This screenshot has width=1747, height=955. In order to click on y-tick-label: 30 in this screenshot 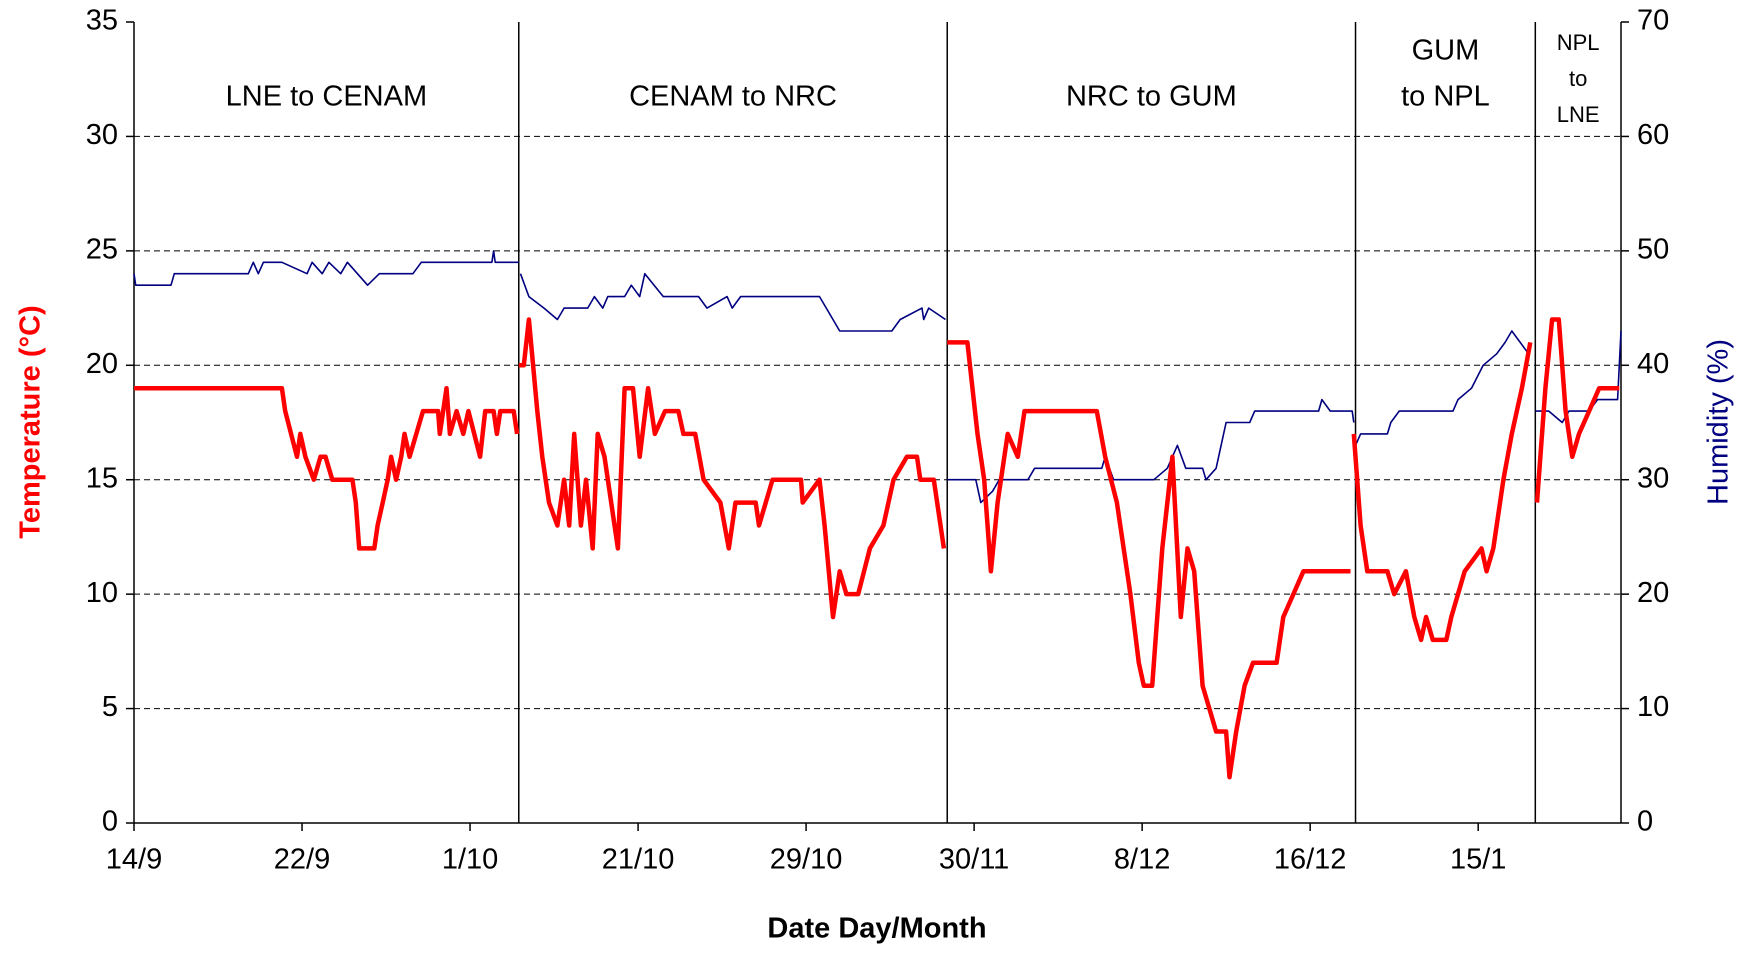, I will do `click(102, 135)`.